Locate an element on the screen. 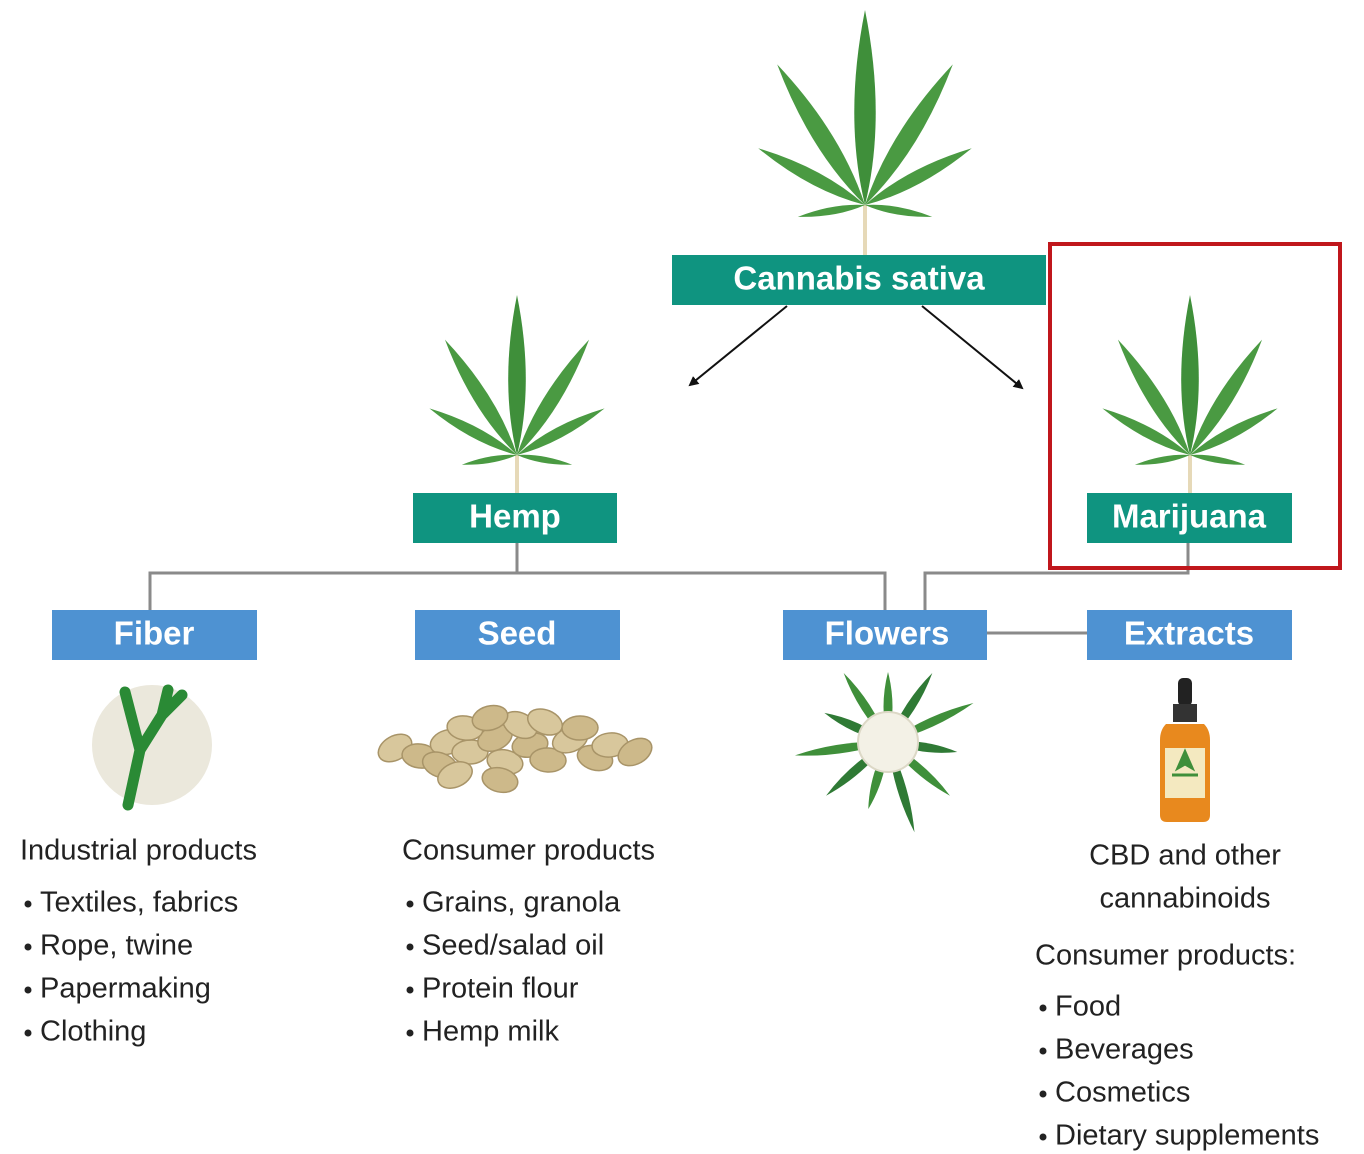  use-label: Fiber is located at coordinates (154, 633).